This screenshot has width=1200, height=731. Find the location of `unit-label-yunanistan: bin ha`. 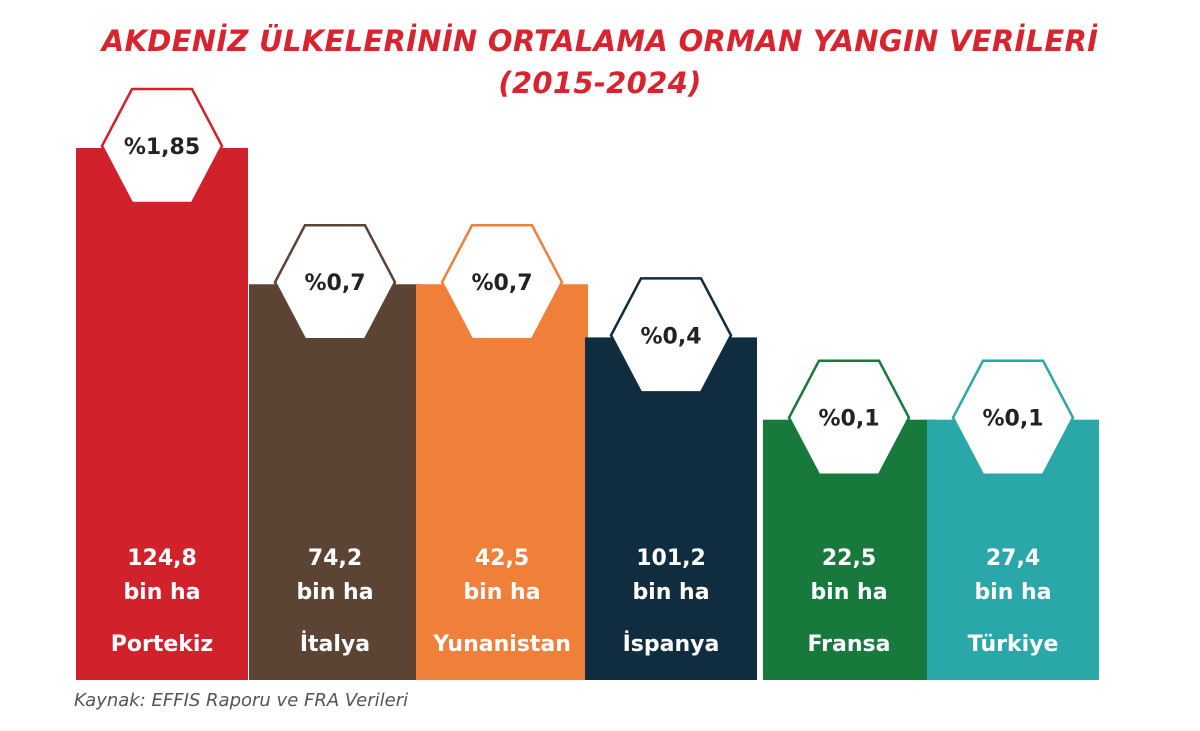

unit-label-yunanistan: bin ha is located at coordinates (501, 592).